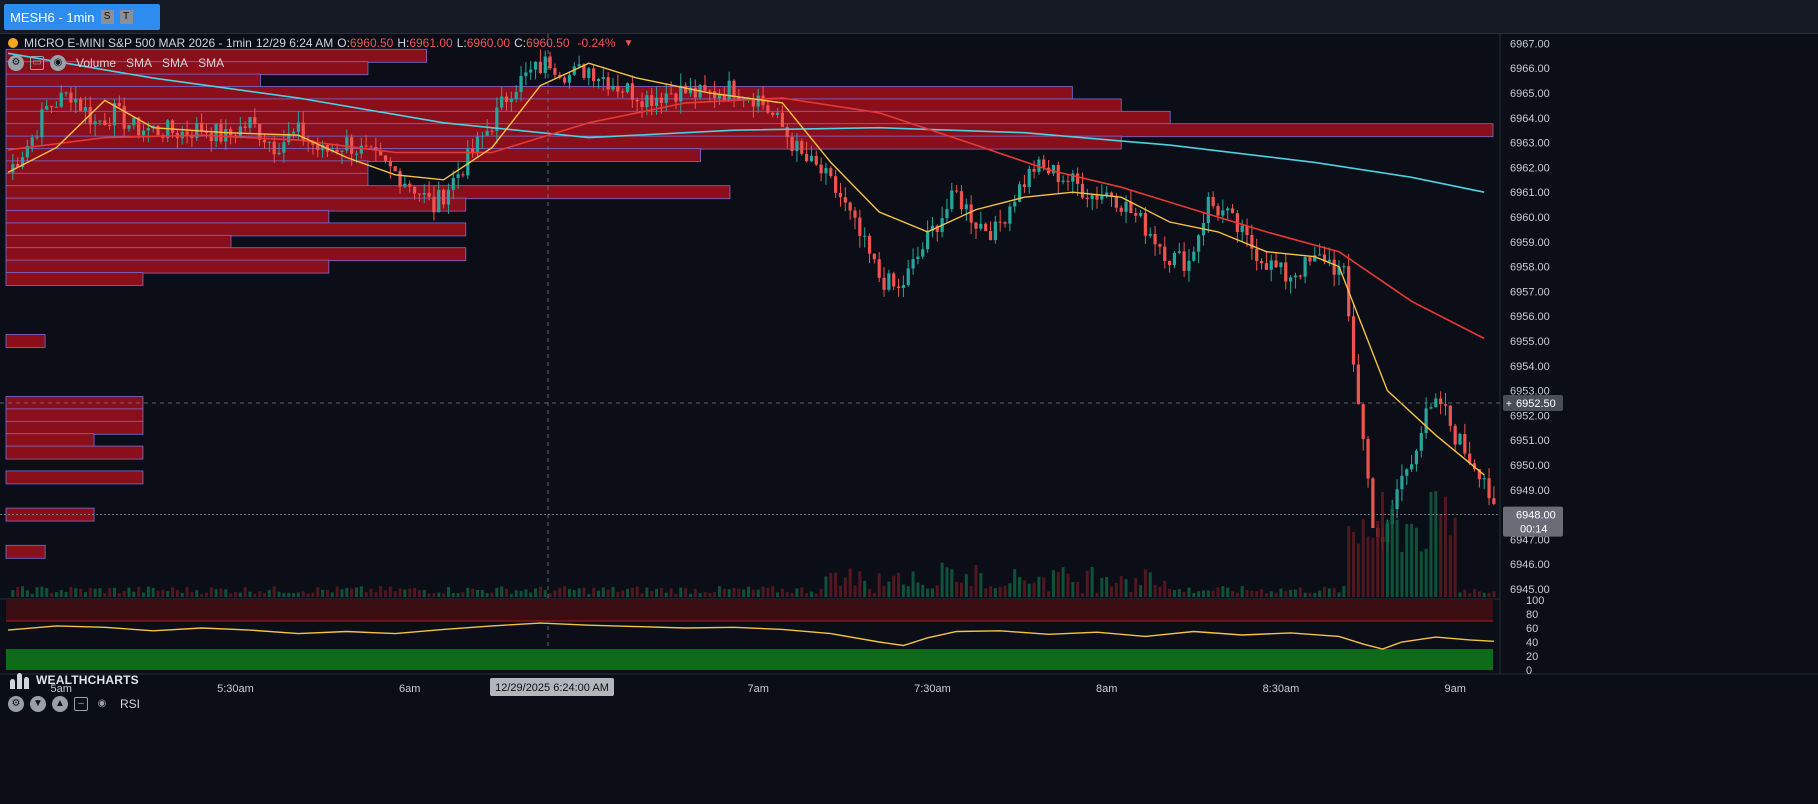 This screenshot has width=1818, height=804. Describe the element at coordinates (58, 63) in the screenshot. I see `eye-icon: ◉` at that location.